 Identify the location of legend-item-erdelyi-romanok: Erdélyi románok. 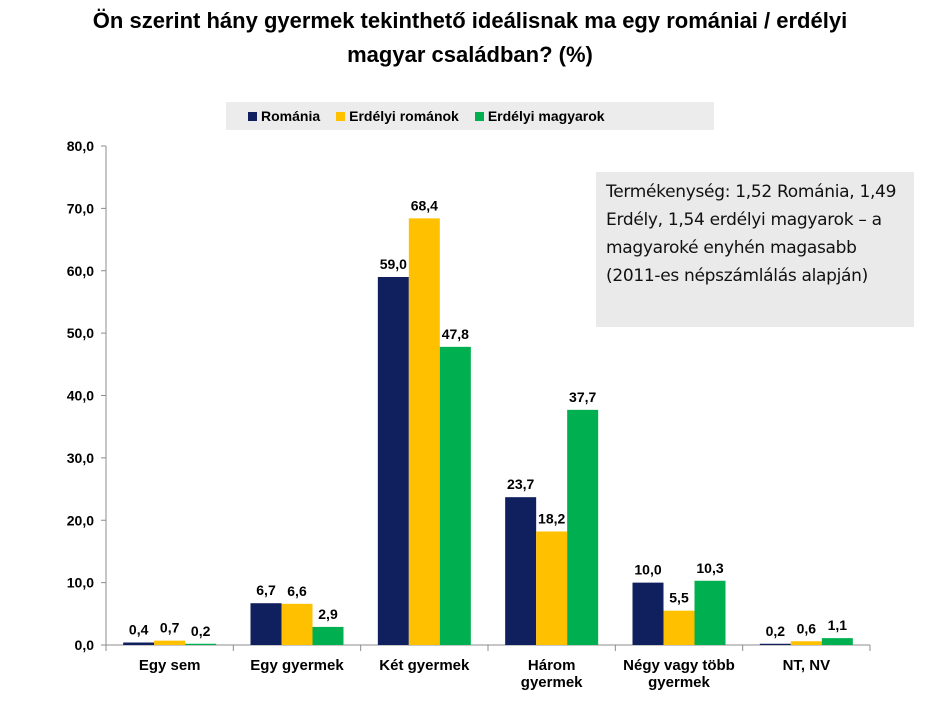
(397, 116).